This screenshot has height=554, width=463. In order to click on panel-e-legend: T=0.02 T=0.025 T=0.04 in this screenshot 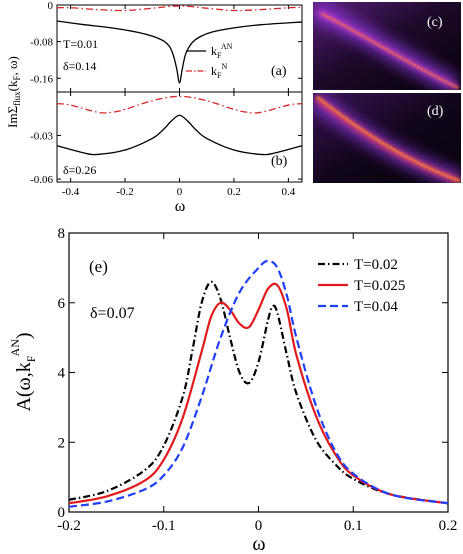, I will do `click(361, 286)`.